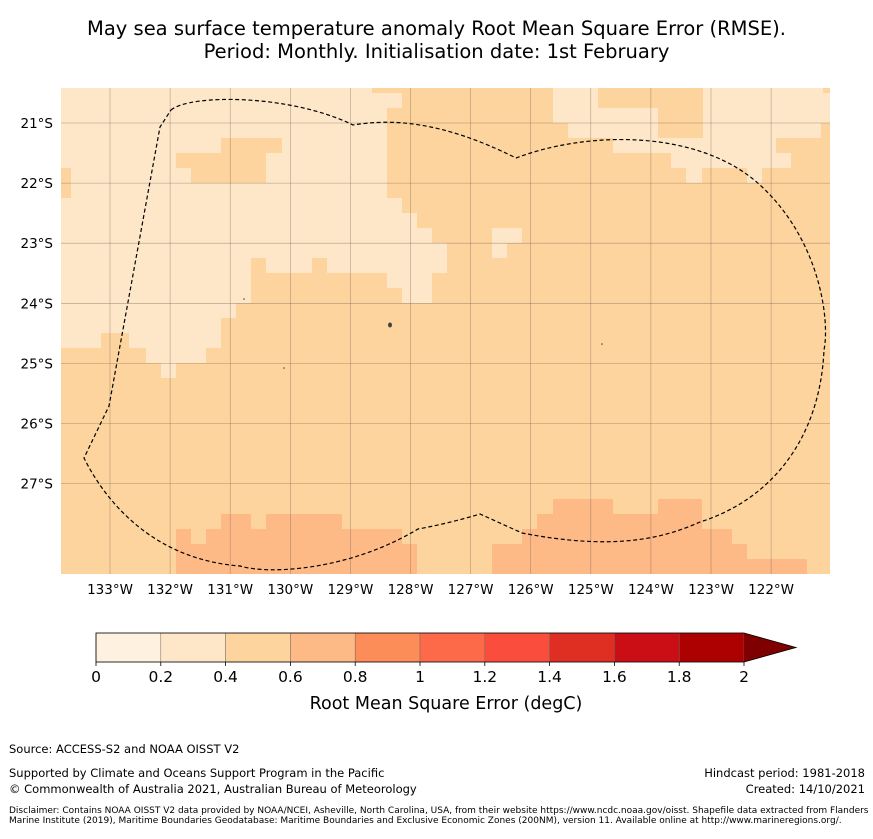 The height and width of the screenshot is (839, 873). What do you see at coordinates (96, 677) in the screenshot?
I see `colorbar-tick-label: 0` at bounding box center [96, 677].